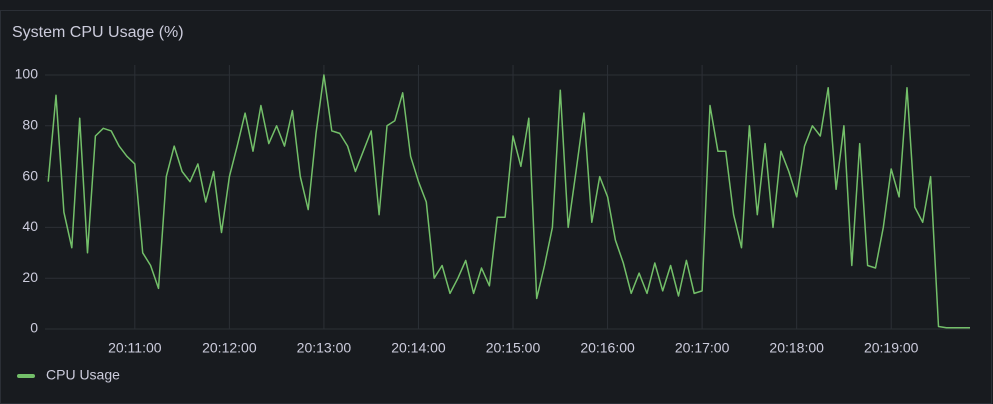 The height and width of the screenshot is (404, 993). Describe the element at coordinates (27, 74) in the screenshot. I see `y-tick-label: 100` at that location.